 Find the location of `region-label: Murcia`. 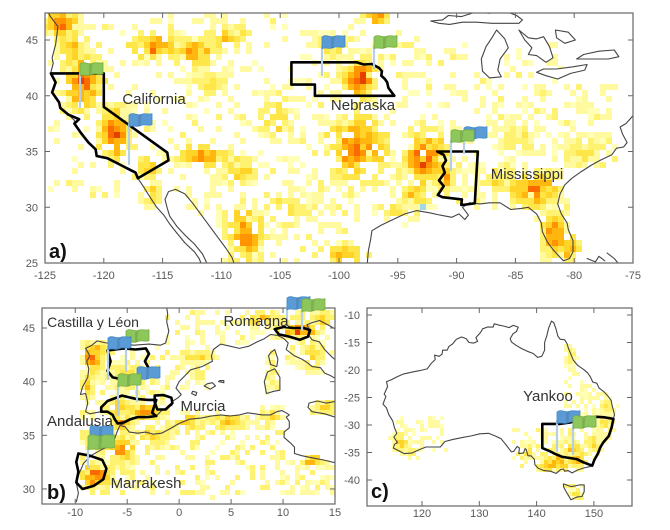

region-label: Murcia is located at coordinates (203, 406).